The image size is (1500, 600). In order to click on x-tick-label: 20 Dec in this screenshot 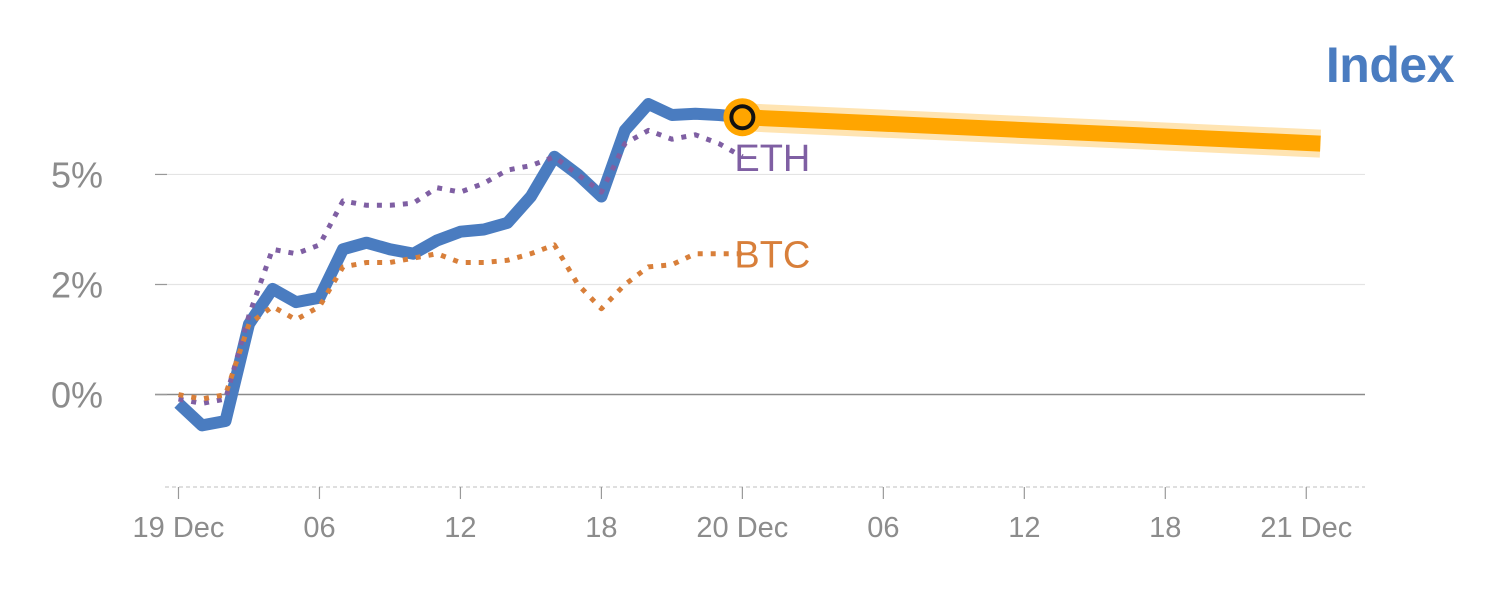, I will do `click(742, 528)`.